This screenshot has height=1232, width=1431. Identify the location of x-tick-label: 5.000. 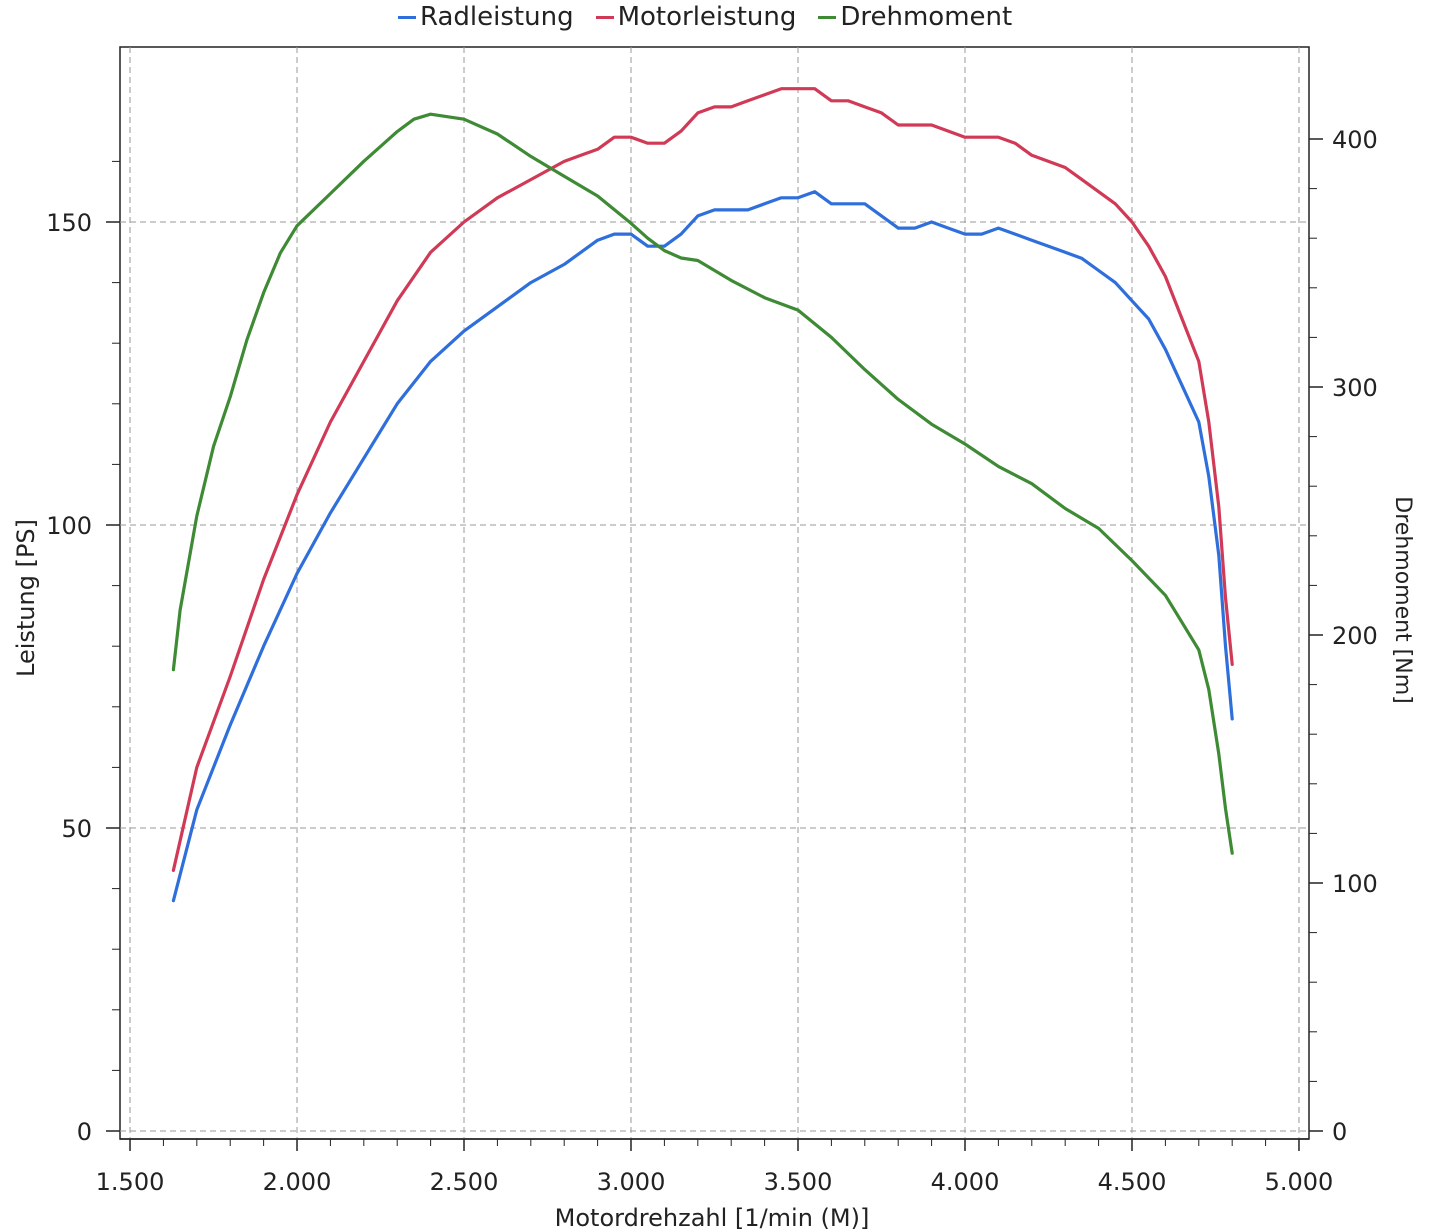
(1299, 1182).